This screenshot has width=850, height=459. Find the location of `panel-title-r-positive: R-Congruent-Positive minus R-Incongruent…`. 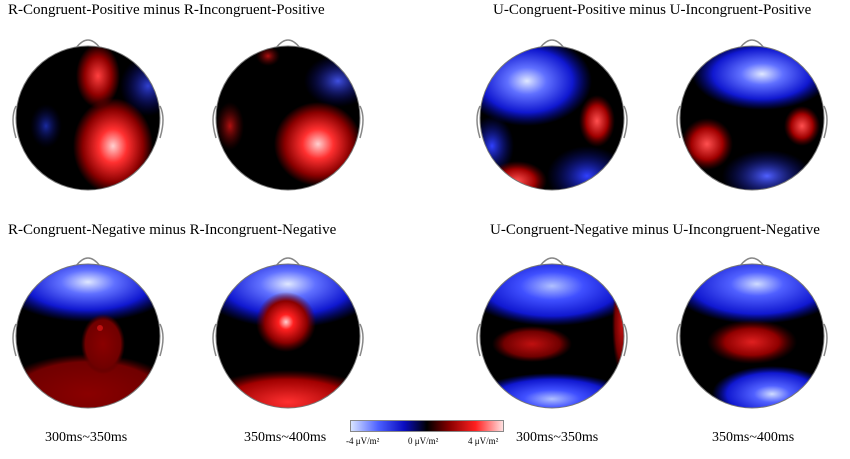

panel-title-r-positive: R-Congruent-Positive minus R-Incongruent… is located at coordinates (166, 10).